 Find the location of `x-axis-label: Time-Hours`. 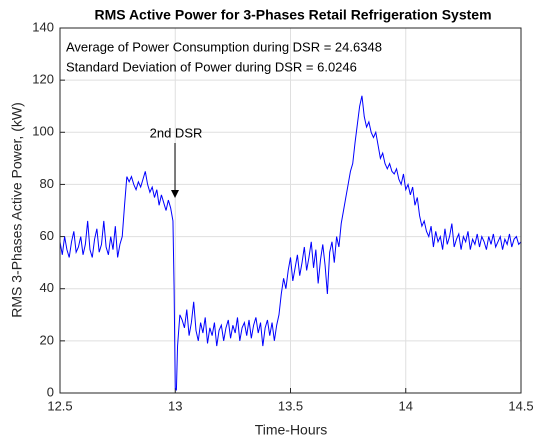

x-axis-label: Time-Hours is located at coordinates (291, 430).